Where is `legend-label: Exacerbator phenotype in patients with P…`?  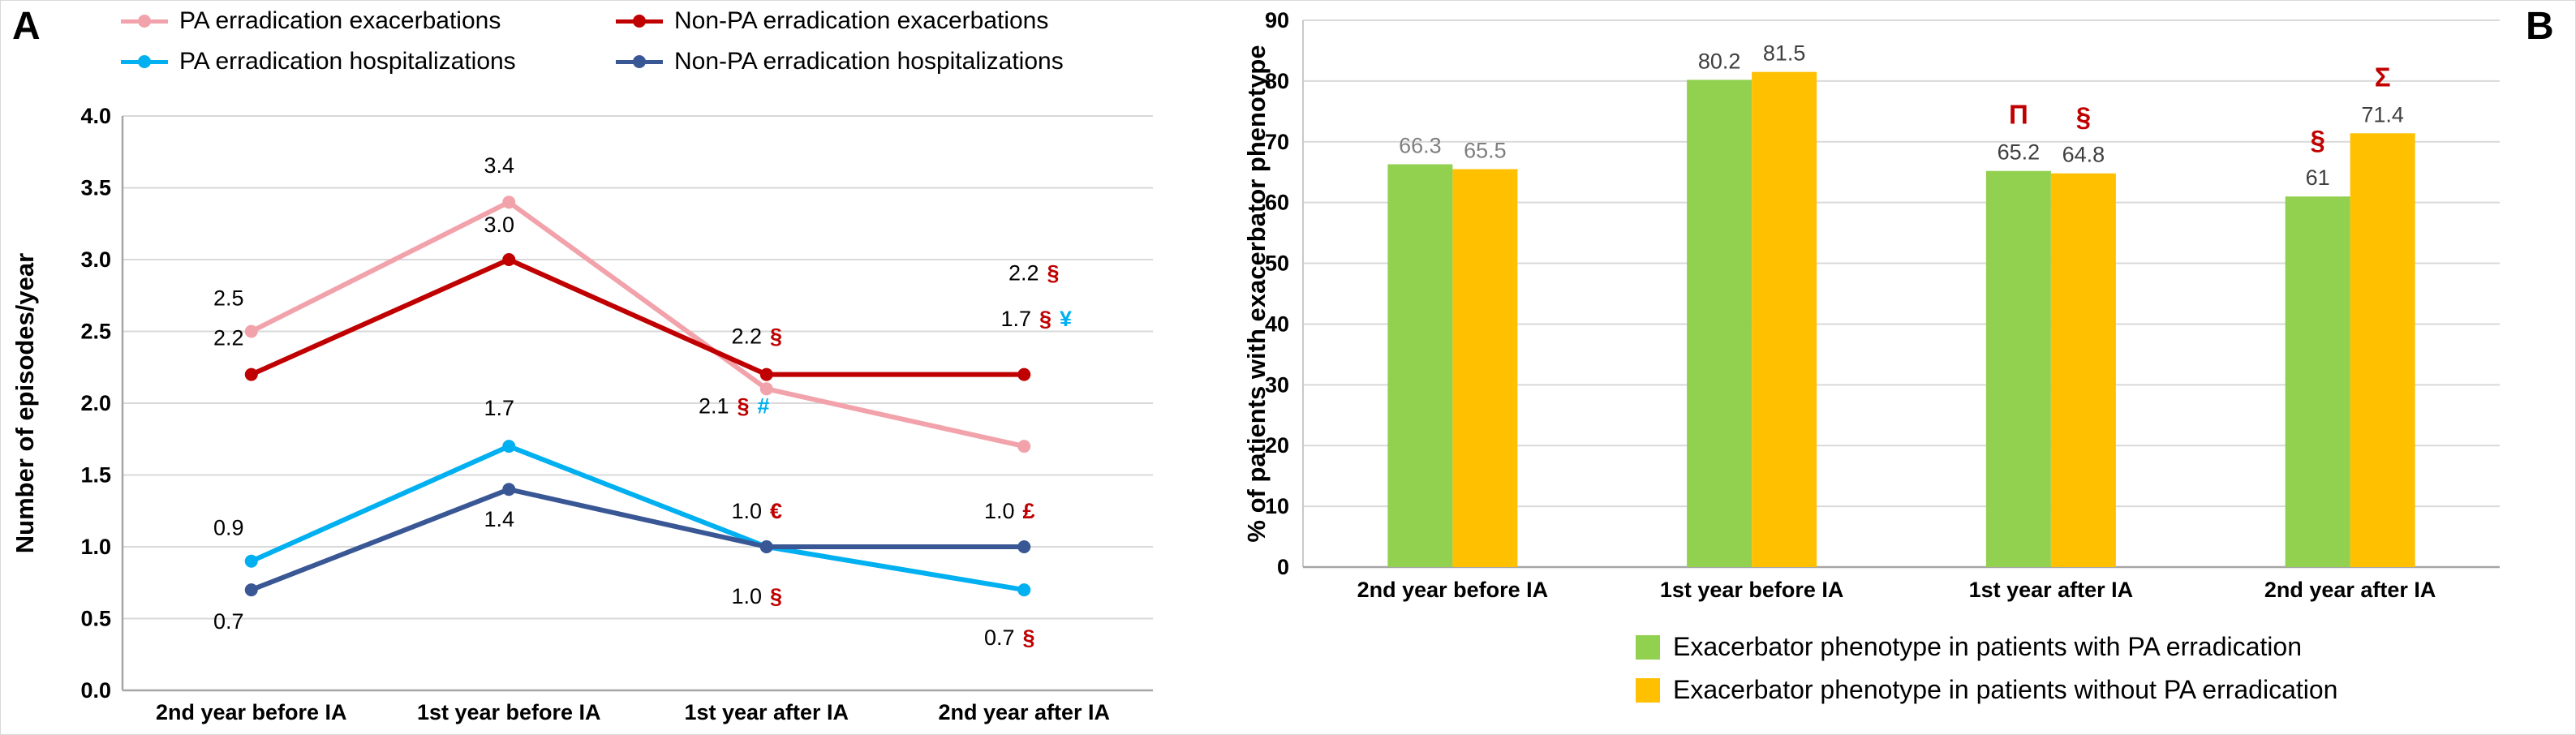 legend-label: Exacerbator phenotype in patients with P… is located at coordinates (1988, 646).